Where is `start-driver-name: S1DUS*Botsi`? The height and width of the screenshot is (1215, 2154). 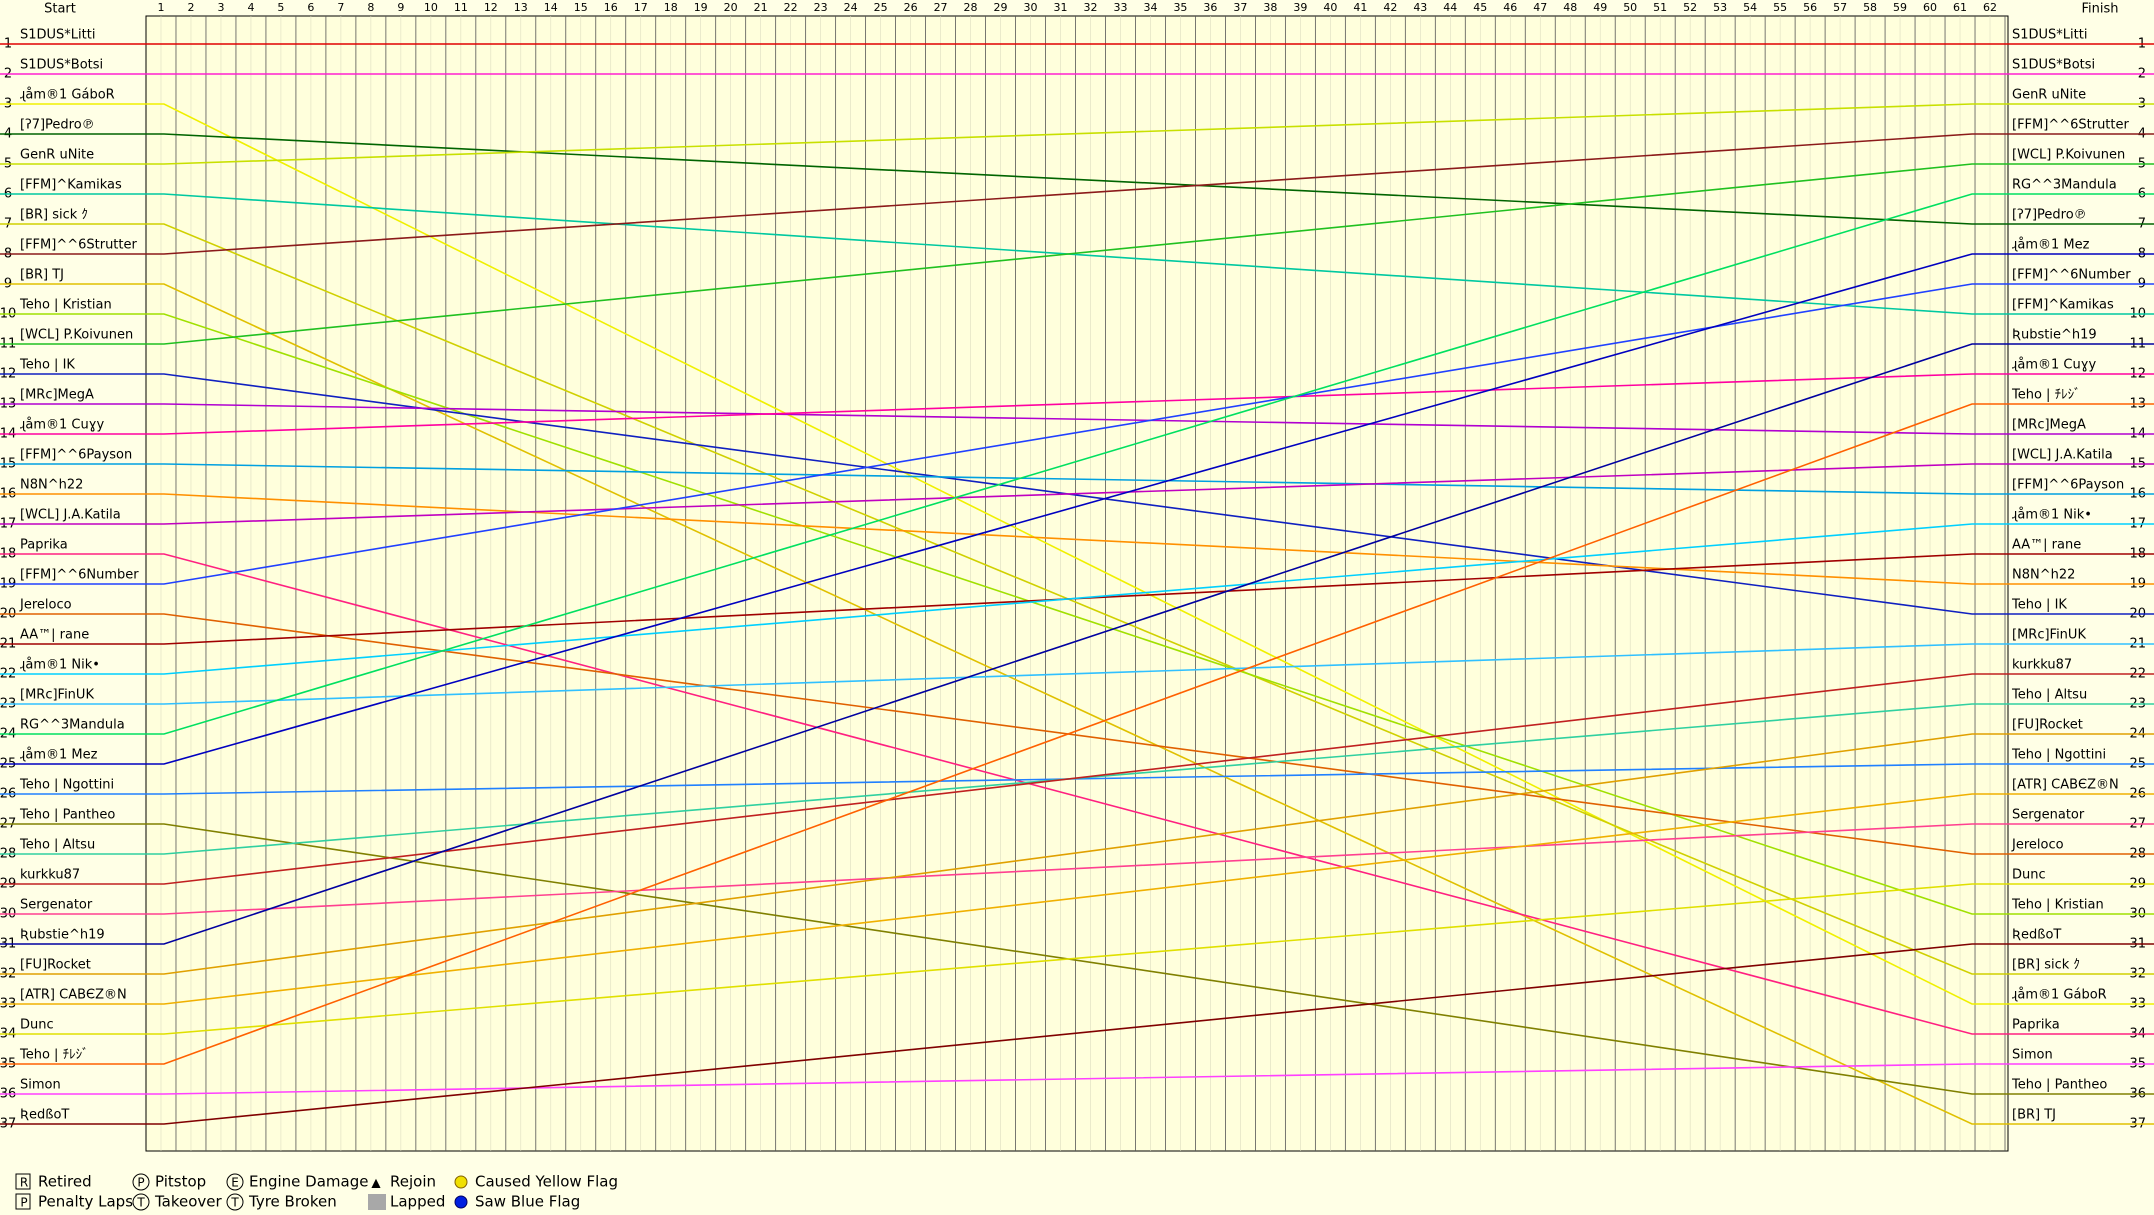
start-driver-name: S1DUS*Botsi is located at coordinates (61, 65).